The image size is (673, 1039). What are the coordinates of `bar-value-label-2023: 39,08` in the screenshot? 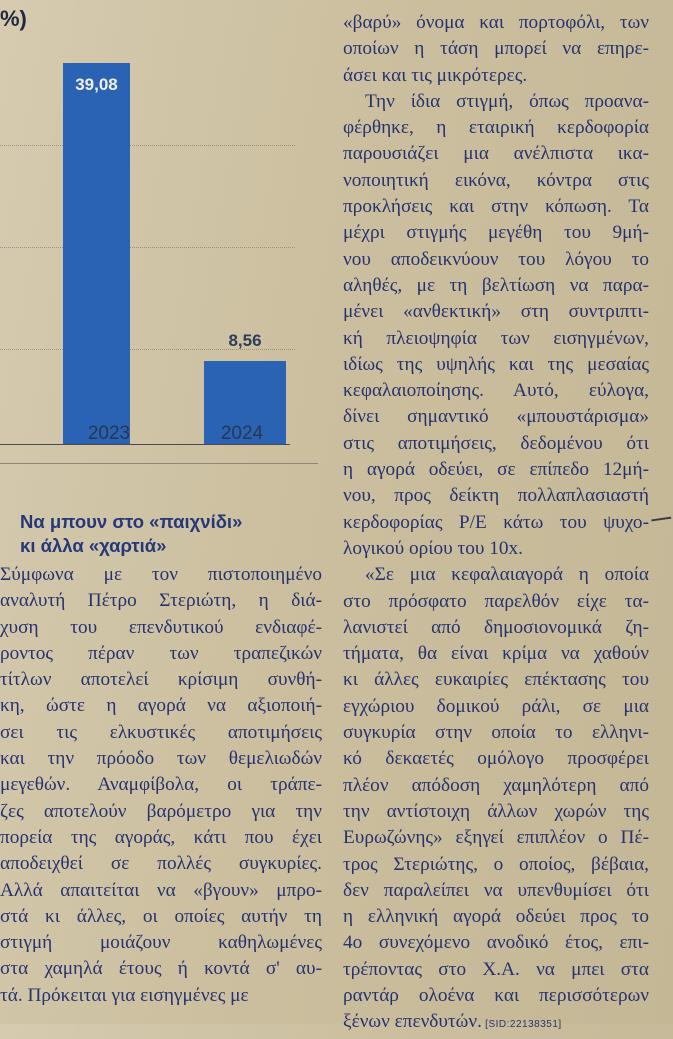 It's located at (96, 84).